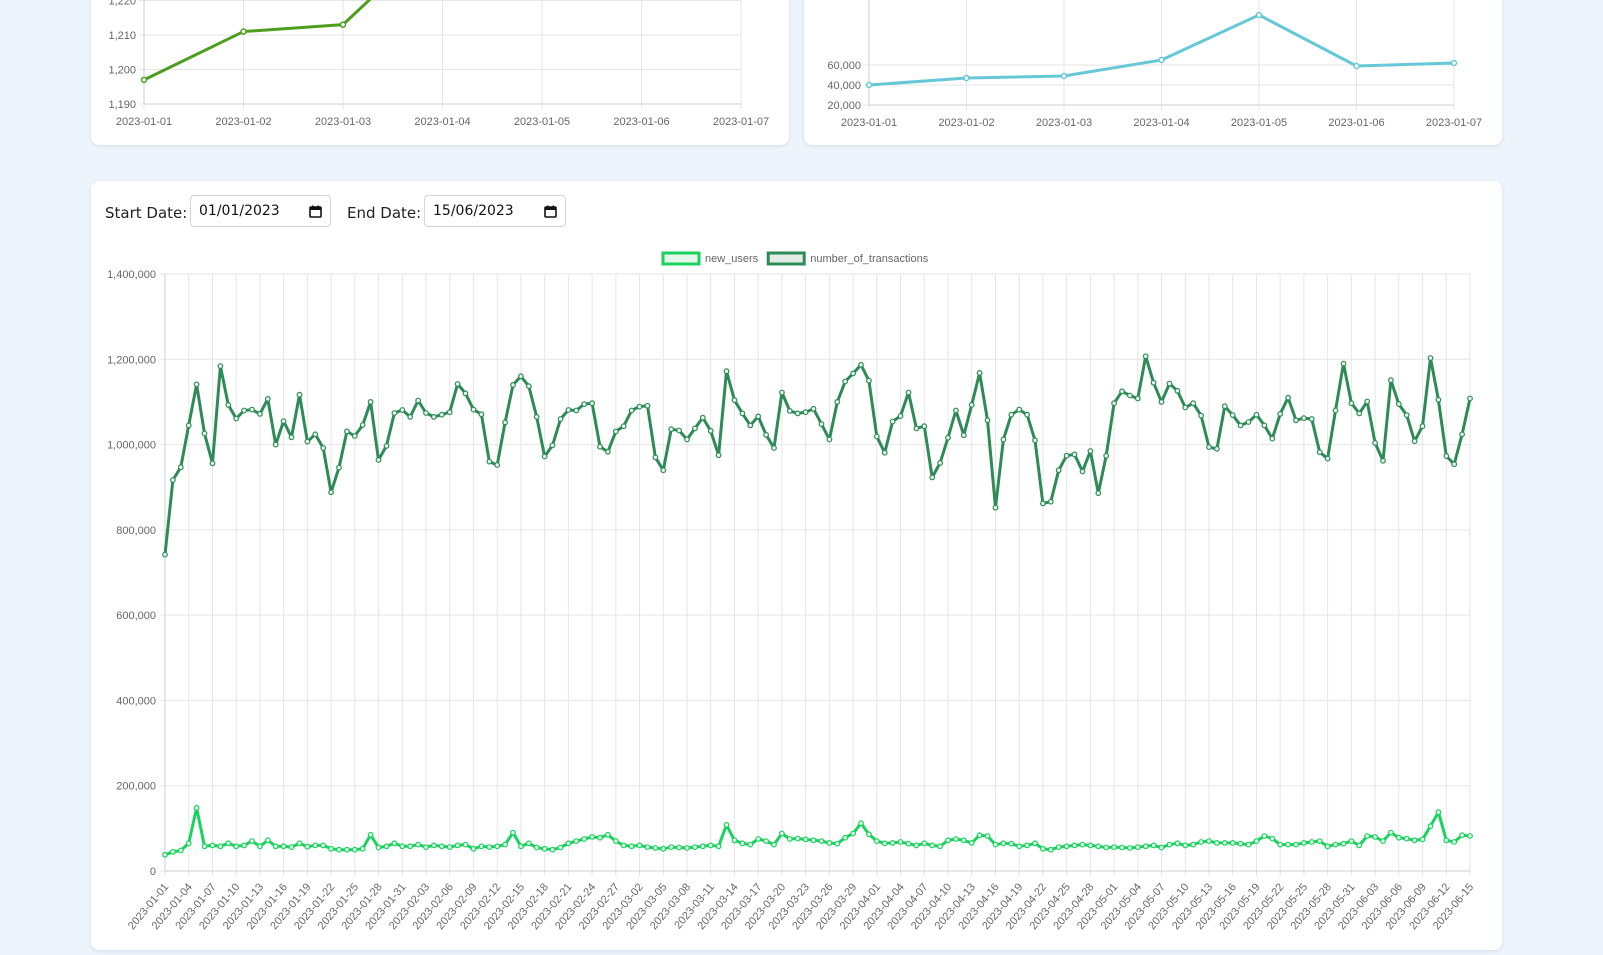 This screenshot has height=955, width=1603. Describe the element at coordinates (239, 211) in the screenshot. I see `start-date-value: 01/01/2023` at that location.